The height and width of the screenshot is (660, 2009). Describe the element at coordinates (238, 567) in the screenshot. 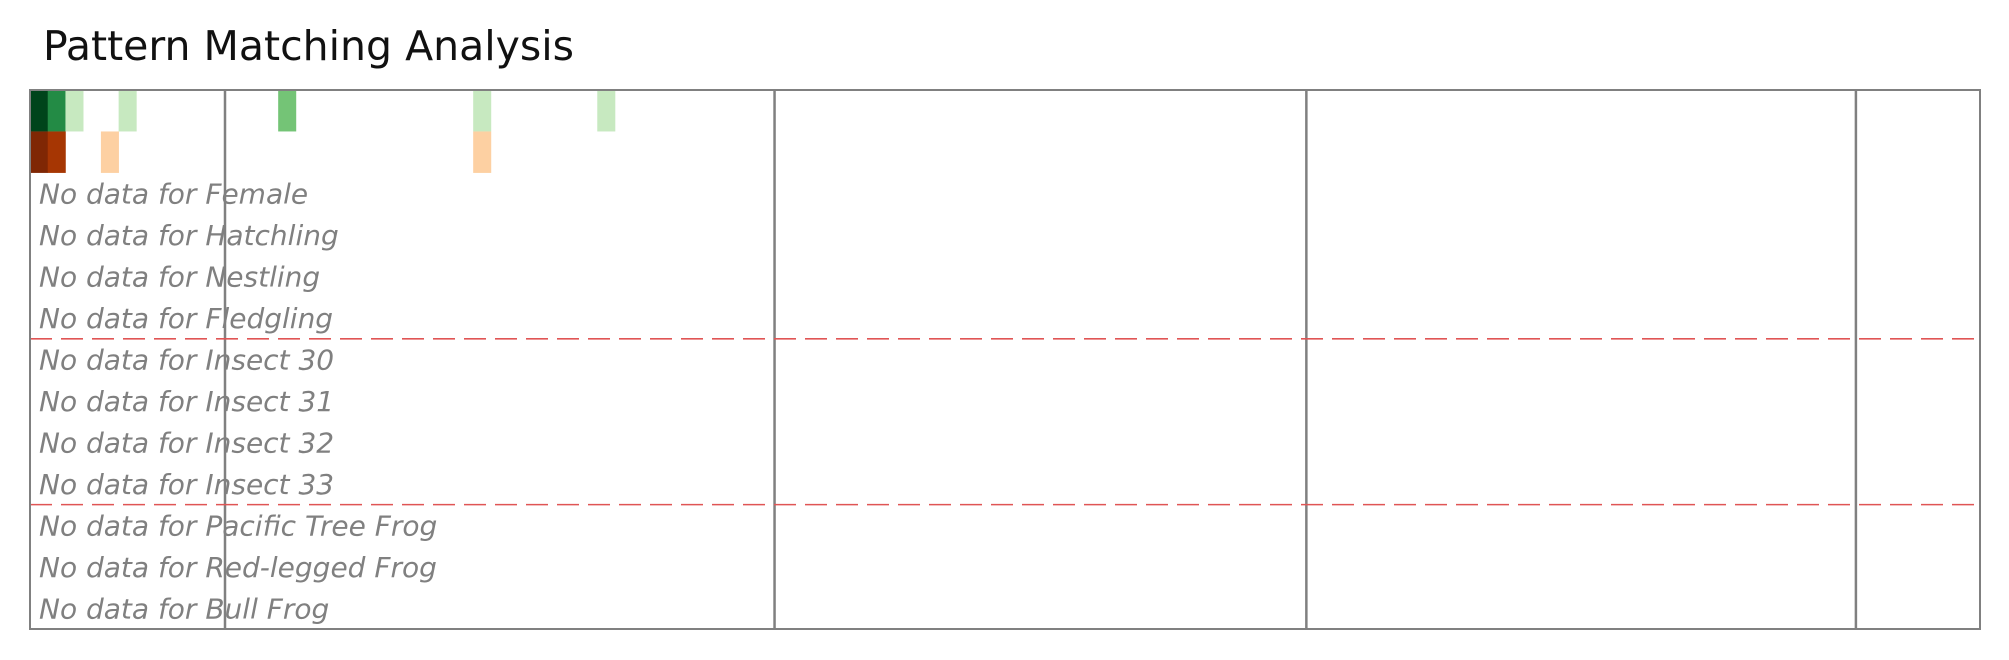

I see `row-empty-label: No data for Red-legged Frog` at that location.